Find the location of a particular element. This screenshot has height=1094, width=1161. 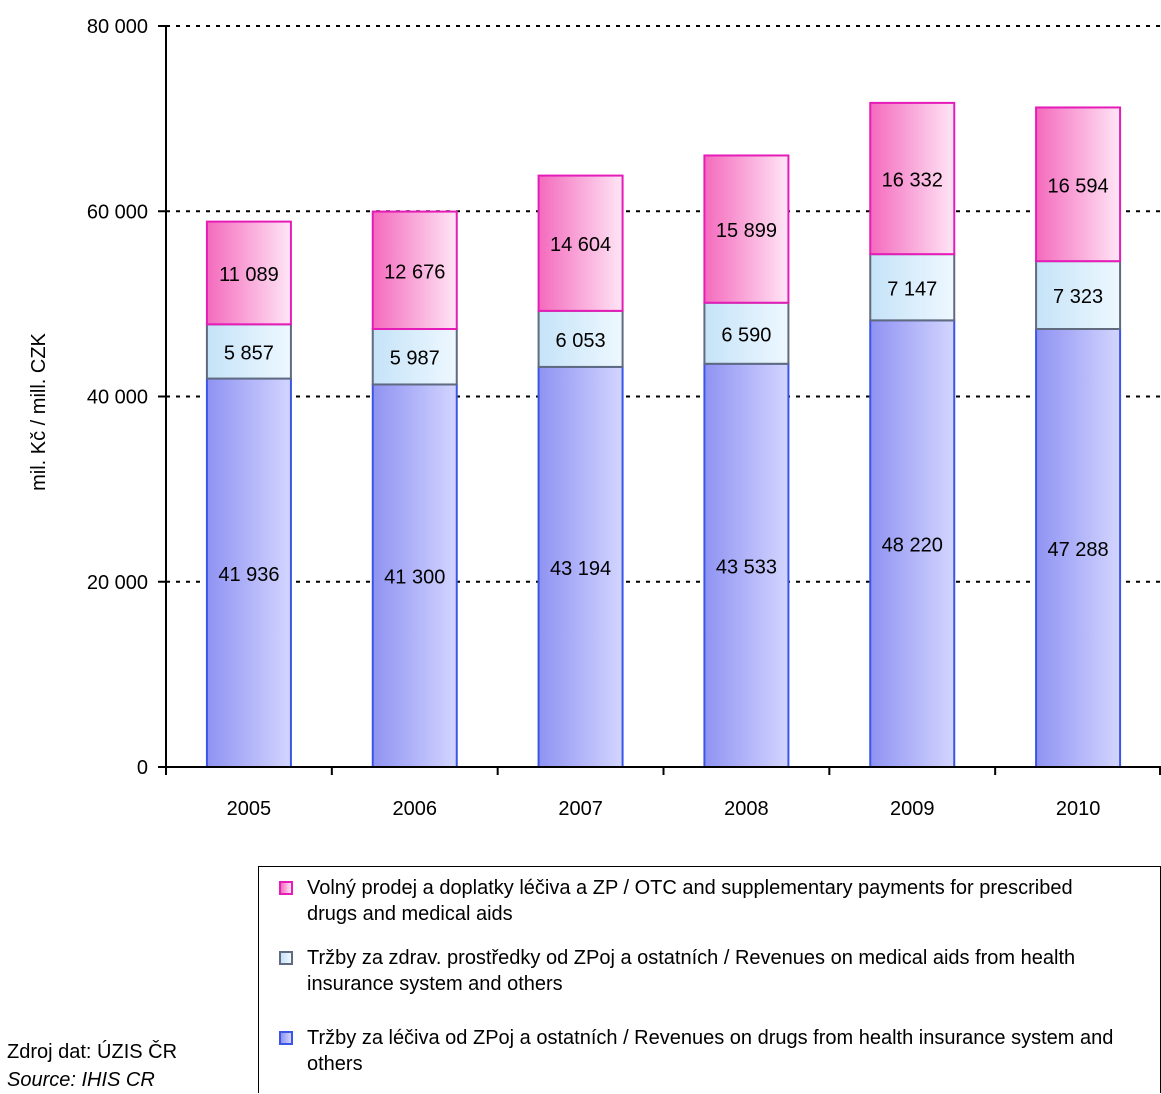

legend-swatch-otc is located at coordinates (286, 888).